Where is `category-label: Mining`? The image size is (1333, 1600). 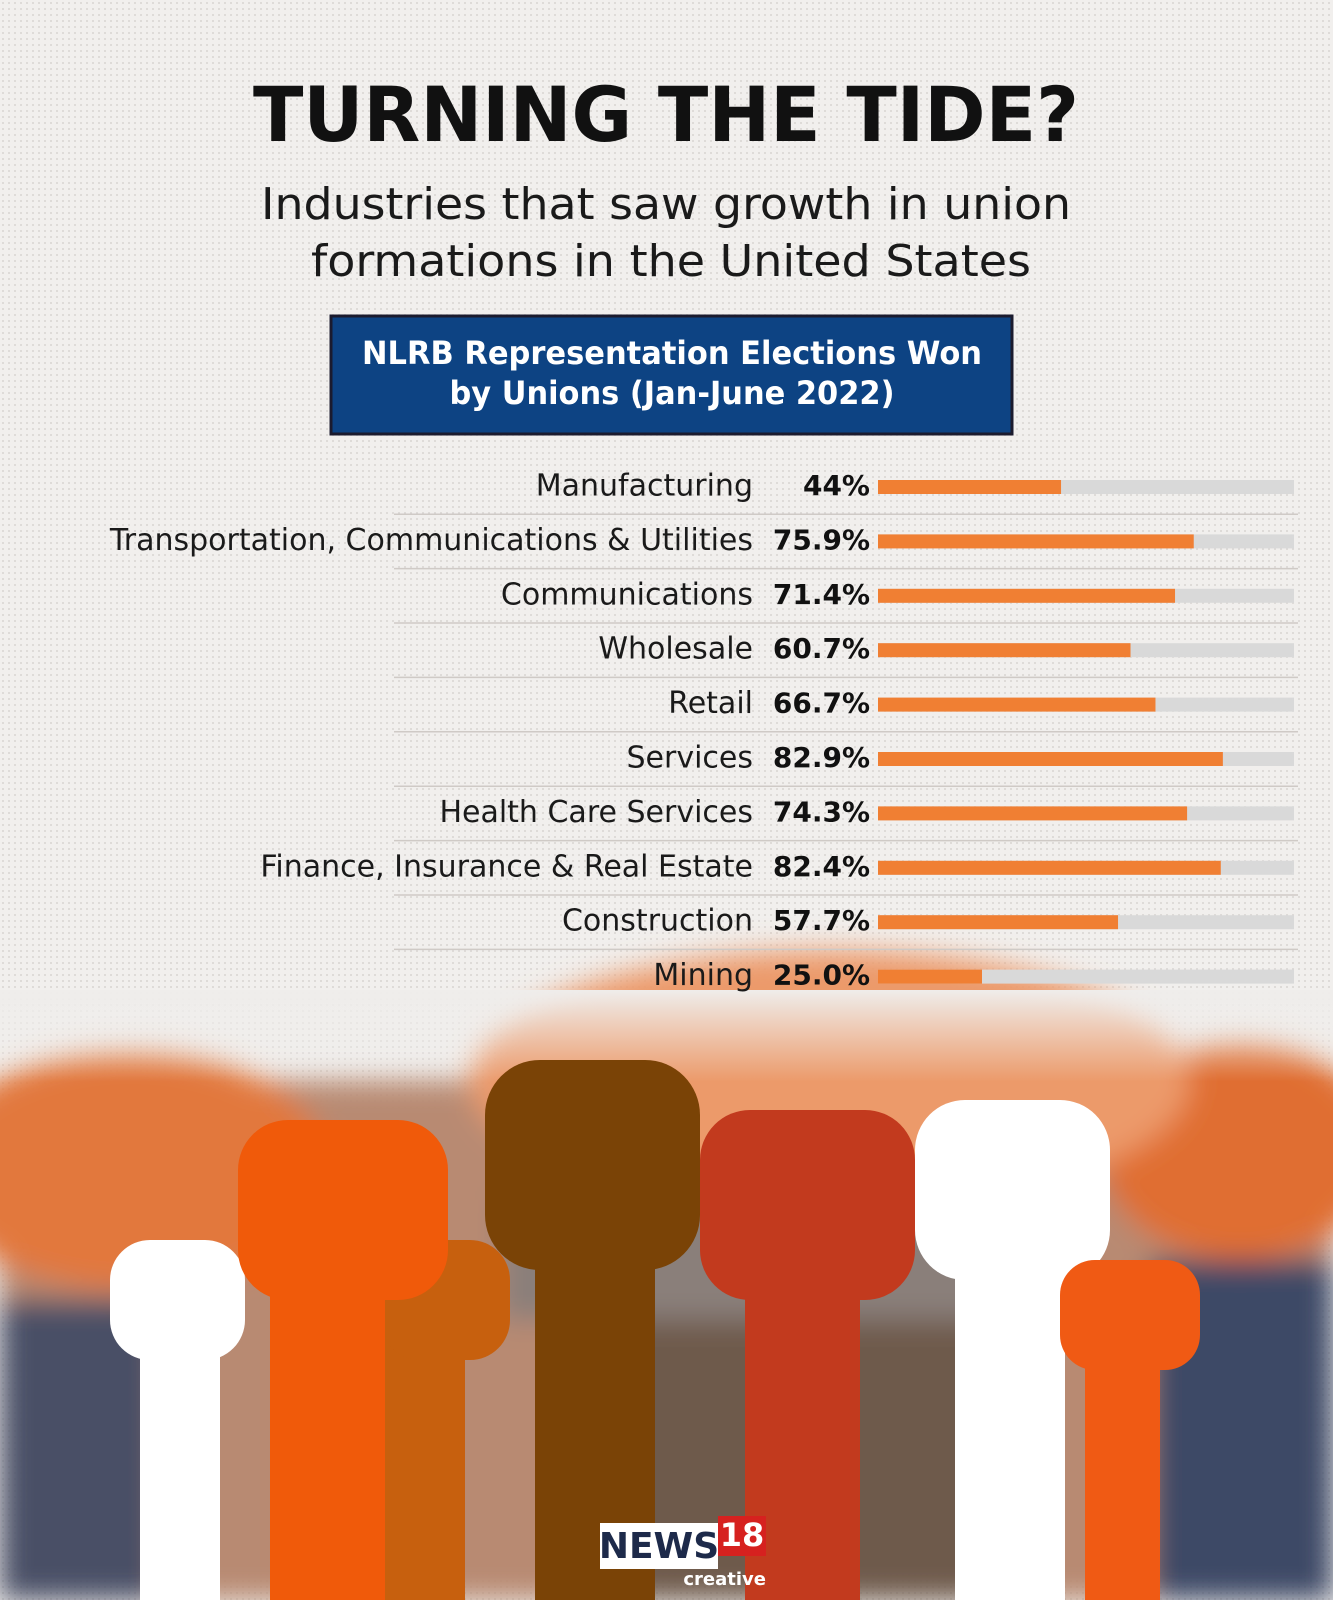
category-label: Mining is located at coordinates (703, 975).